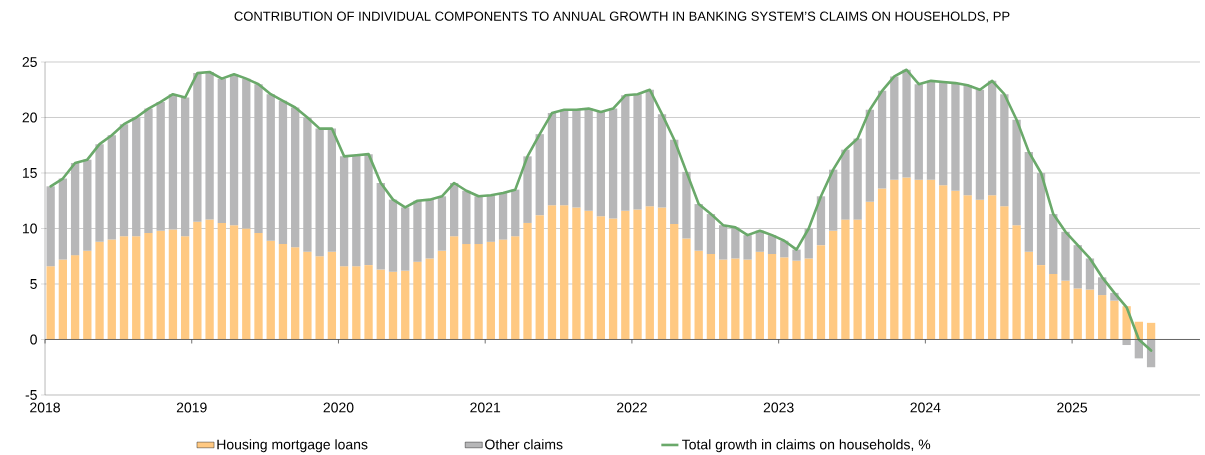 This screenshot has width=1205, height=455. What do you see at coordinates (632, 407) in the screenshot?
I see `x-tick-label: 2022` at bounding box center [632, 407].